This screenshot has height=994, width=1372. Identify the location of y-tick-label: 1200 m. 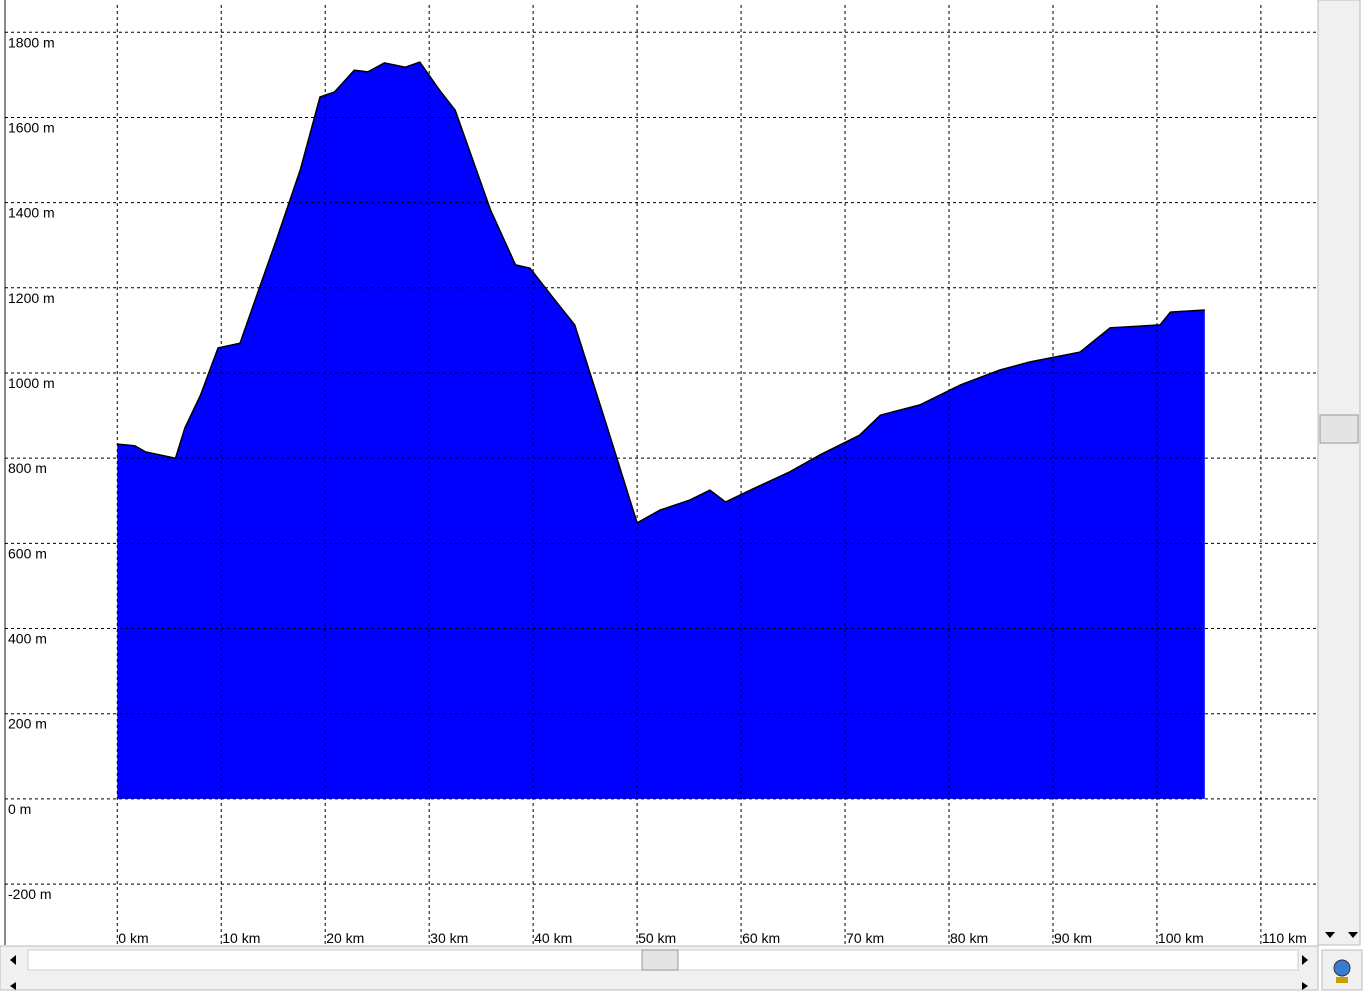
(31, 298).